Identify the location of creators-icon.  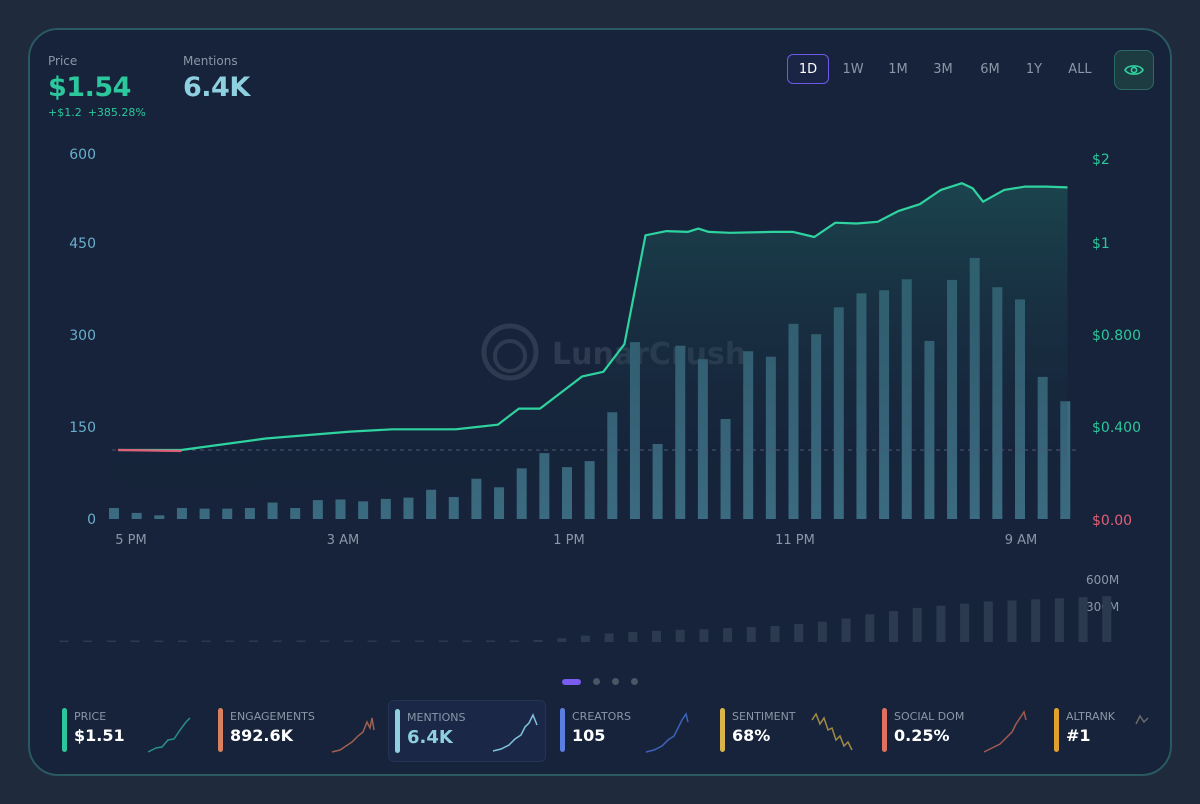
(562, 730).